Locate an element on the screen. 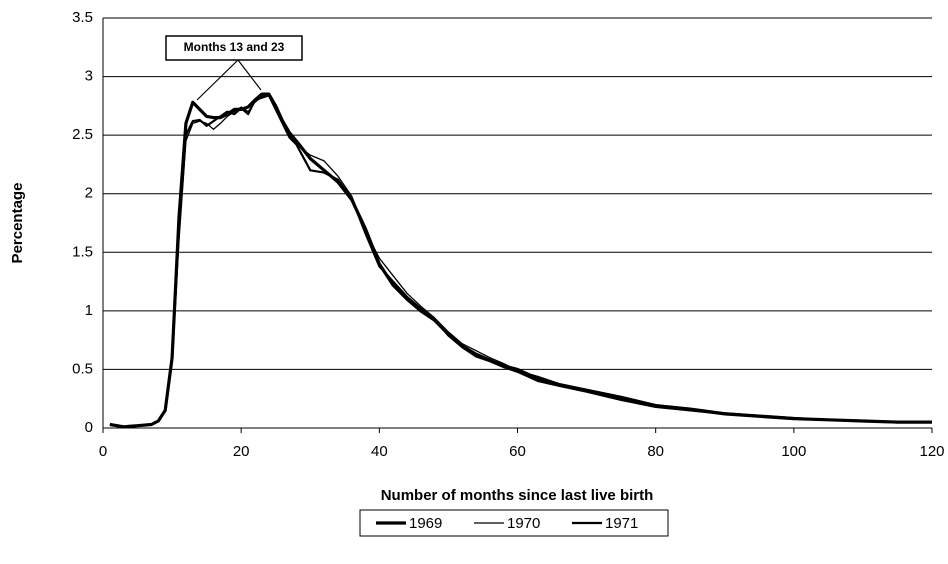  x-tick-label: 60 is located at coordinates (517, 451).